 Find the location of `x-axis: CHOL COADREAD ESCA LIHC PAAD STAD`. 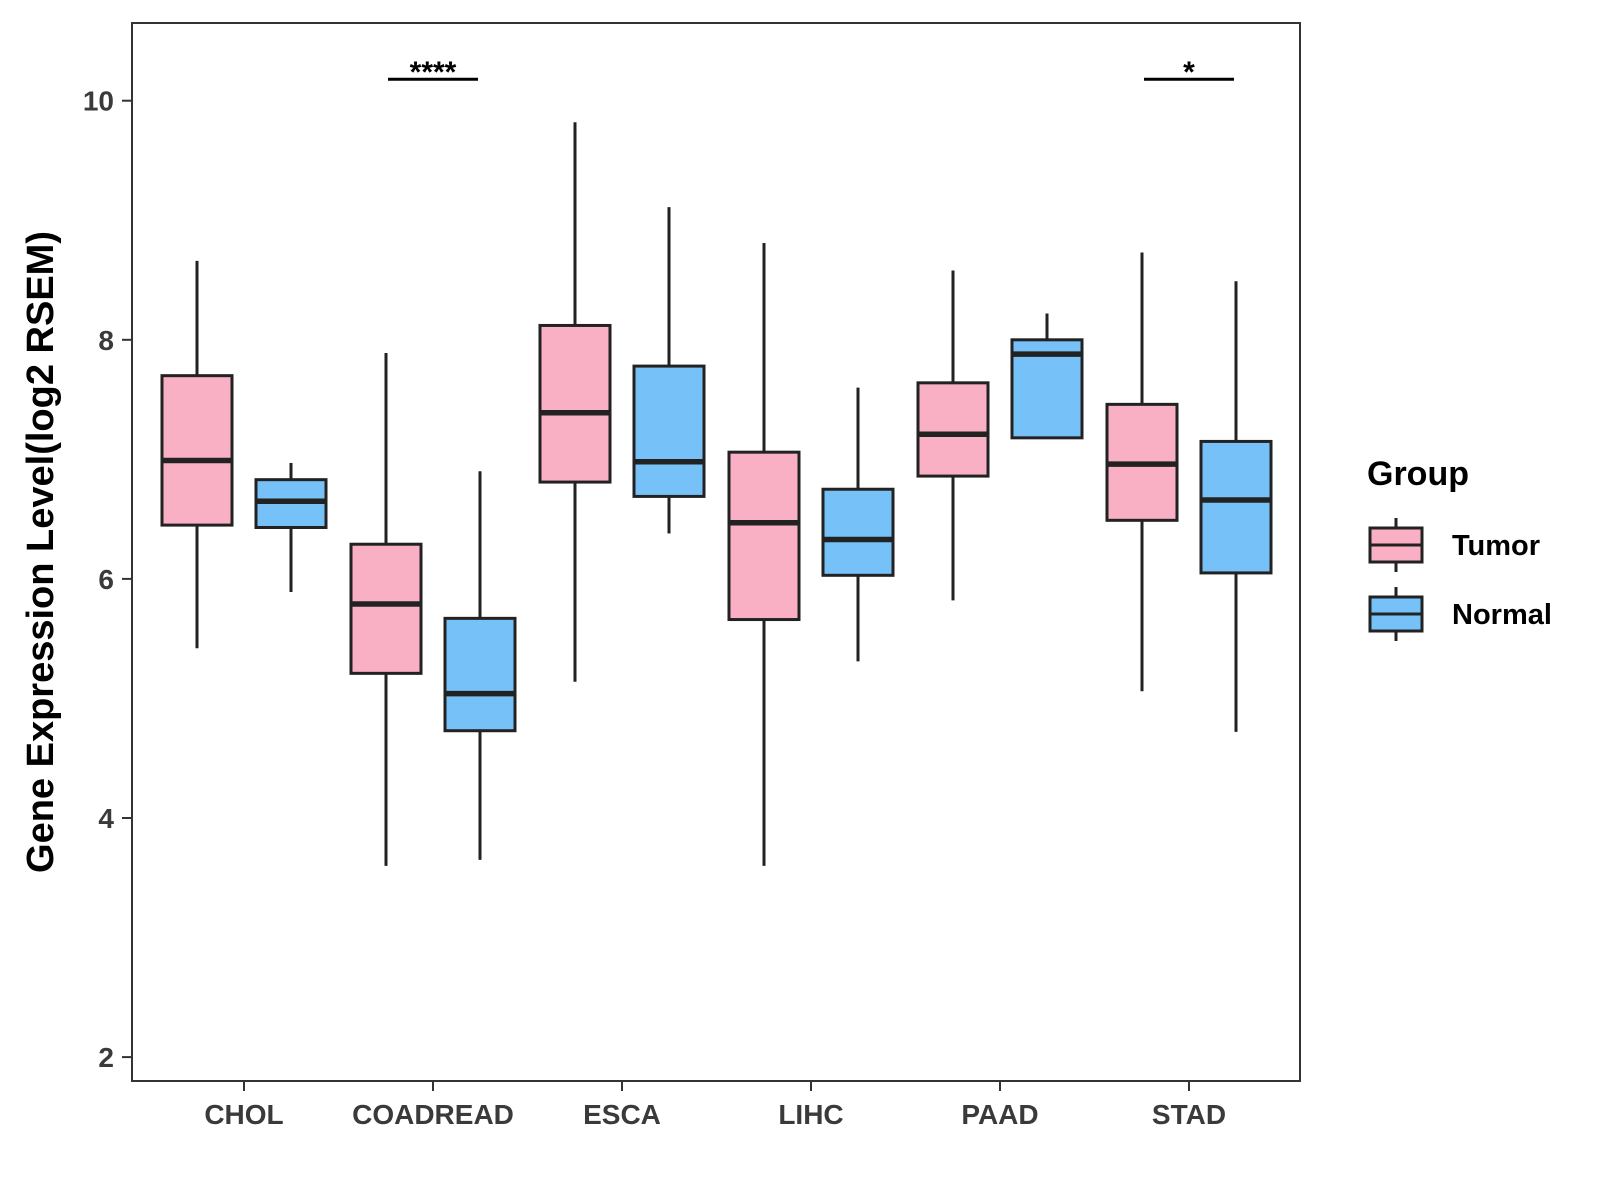

x-axis: CHOL COADREAD ESCA LIHC PAAD STAD is located at coordinates (715, 1105).